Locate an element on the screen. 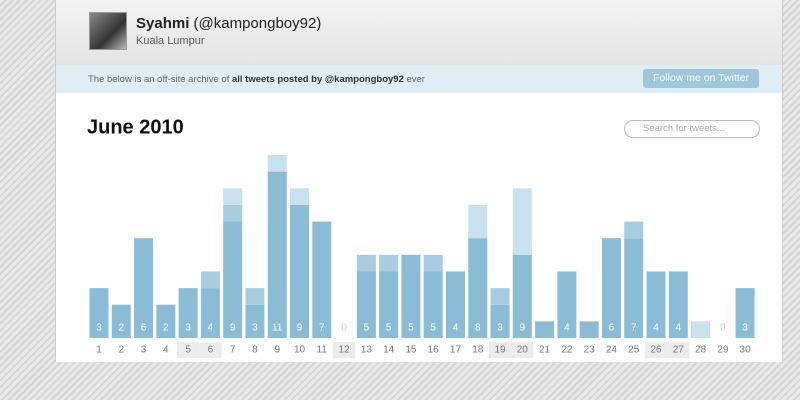 The height and width of the screenshot is (400, 800). x-tick-label: 9 is located at coordinates (277, 350).